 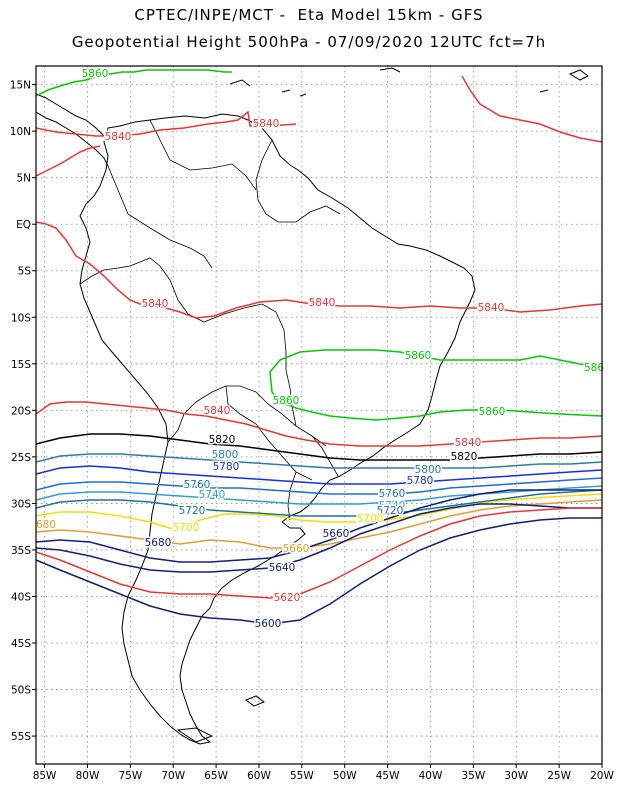 What do you see at coordinates (436, 406) in the screenshot?
I see `contour-5860-brazil-south` at bounding box center [436, 406].